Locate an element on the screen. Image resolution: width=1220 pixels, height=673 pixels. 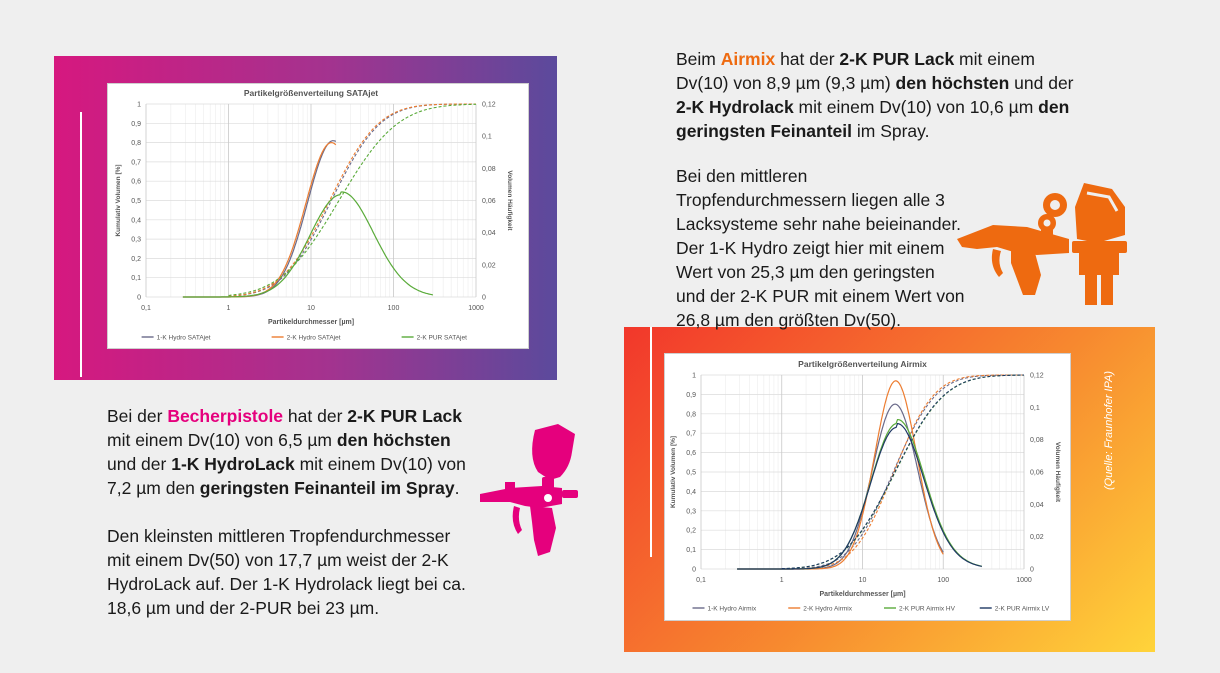
airmix-text-segment: mit einem Dv(10) von 8,9 µm (9,3 µm) is located at coordinates (855, 71).